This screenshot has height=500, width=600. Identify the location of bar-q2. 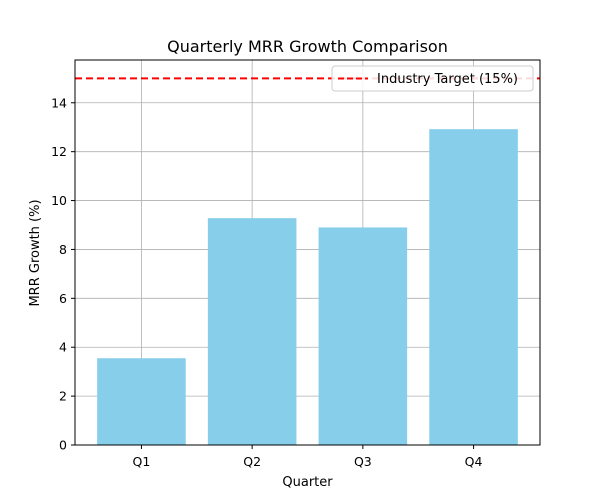
(252, 331).